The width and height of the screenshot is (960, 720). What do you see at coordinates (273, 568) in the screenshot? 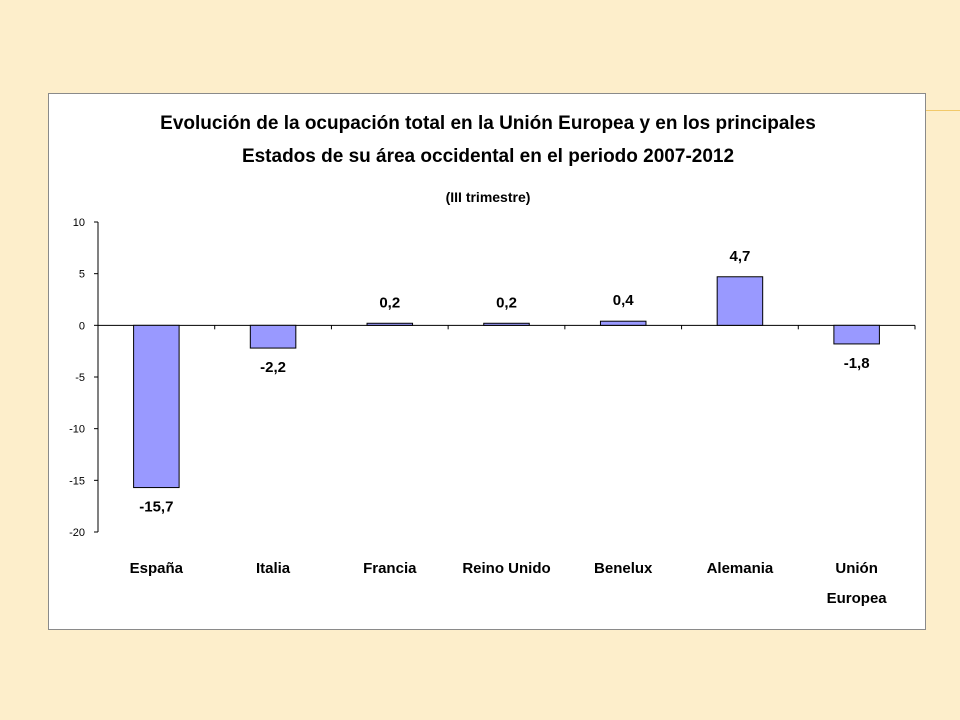
I see `category-label: Italia` at bounding box center [273, 568].